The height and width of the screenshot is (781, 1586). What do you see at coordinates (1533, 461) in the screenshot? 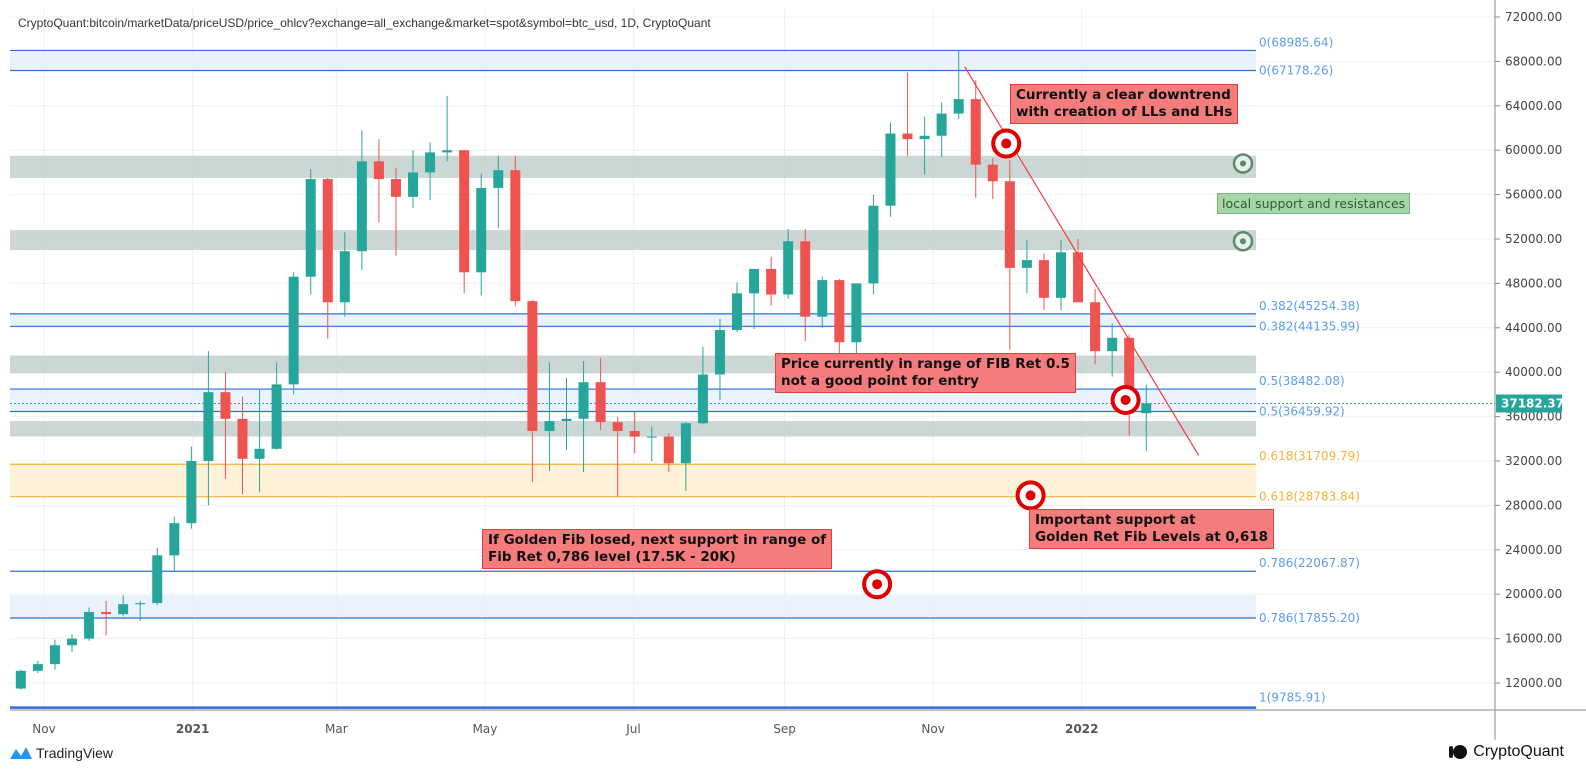
I see `y-tick-label: 32000.00` at bounding box center [1533, 461].